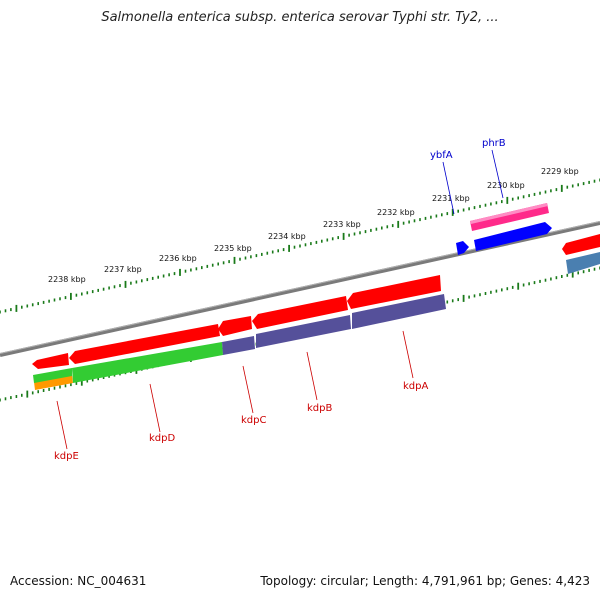  Describe the element at coordinates (408, 354) in the screenshot. I see `kdpA-leader-line` at that location.